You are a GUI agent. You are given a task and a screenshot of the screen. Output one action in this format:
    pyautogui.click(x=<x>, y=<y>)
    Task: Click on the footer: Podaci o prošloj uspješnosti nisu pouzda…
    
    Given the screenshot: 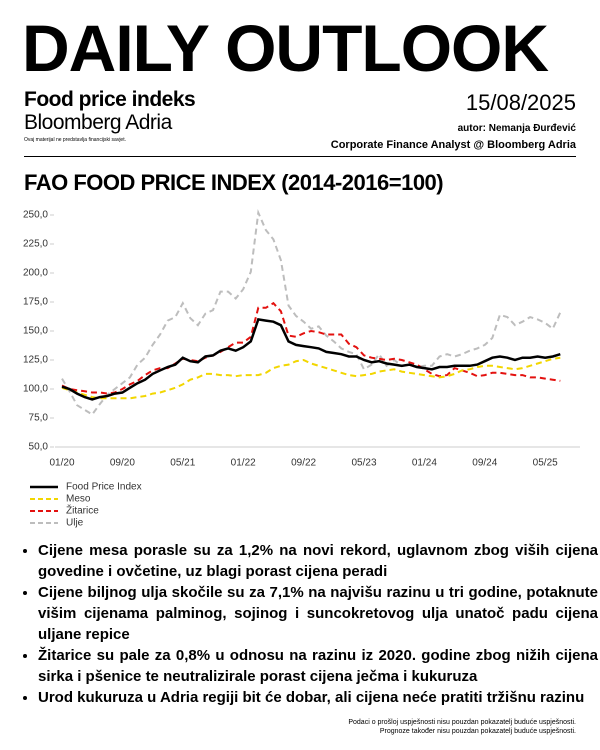 What is the action you would take?
    pyautogui.click(x=462, y=727)
    